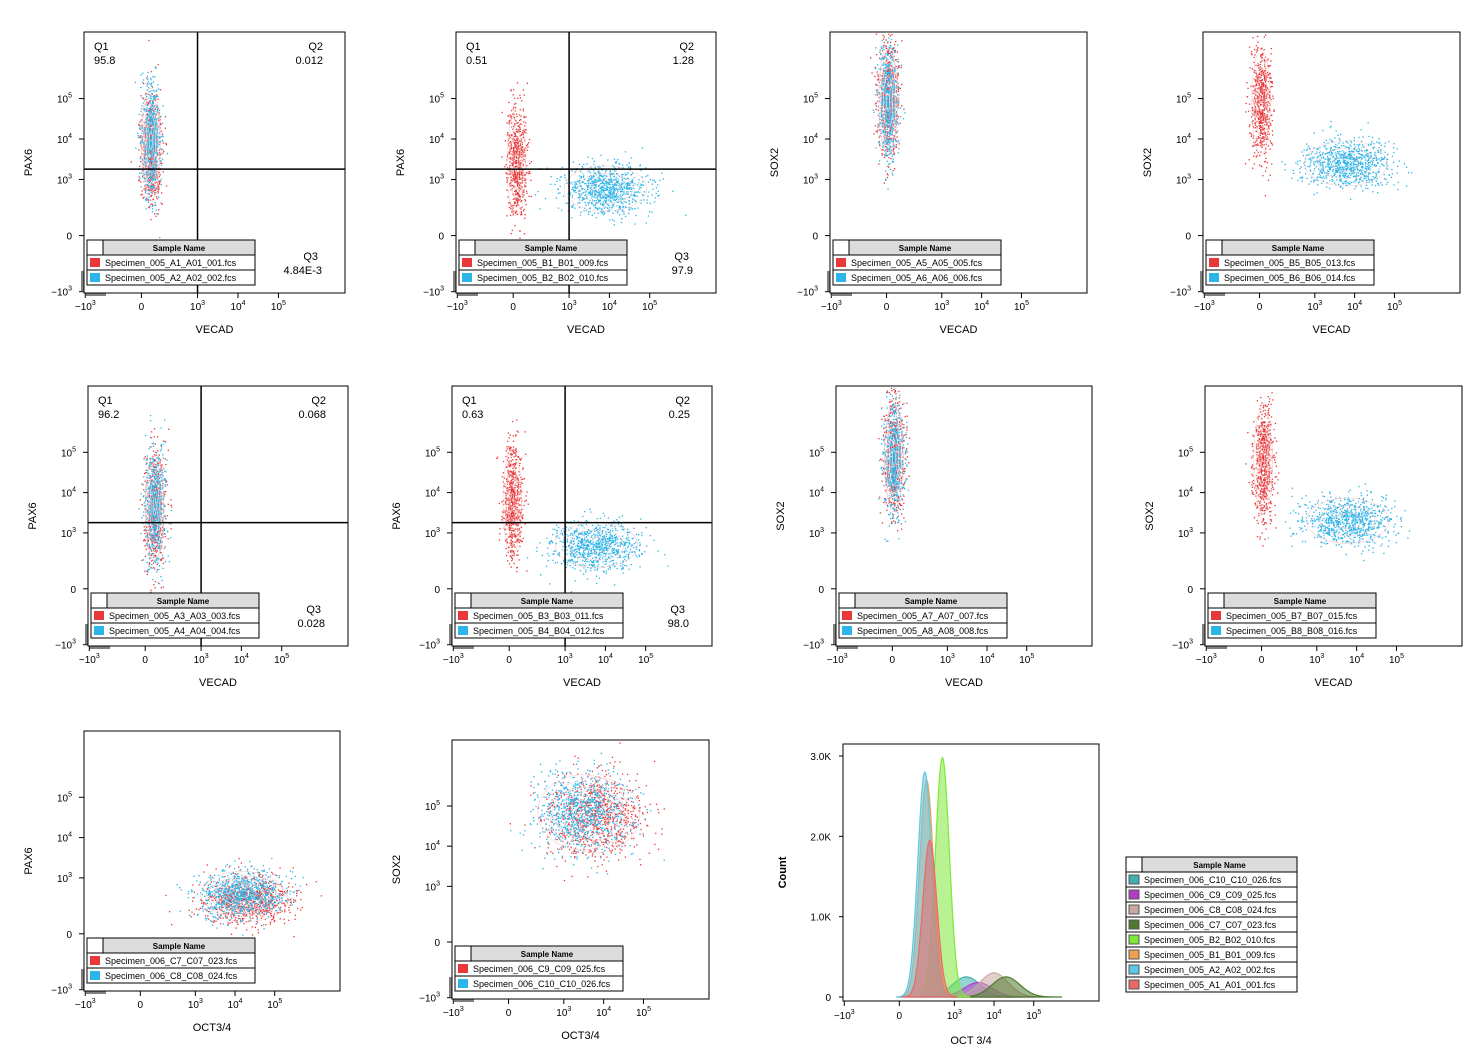  Describe the element at coordinates (925, 248) in the screenshot. I see `legend-header-label: Sample Name` at that location.